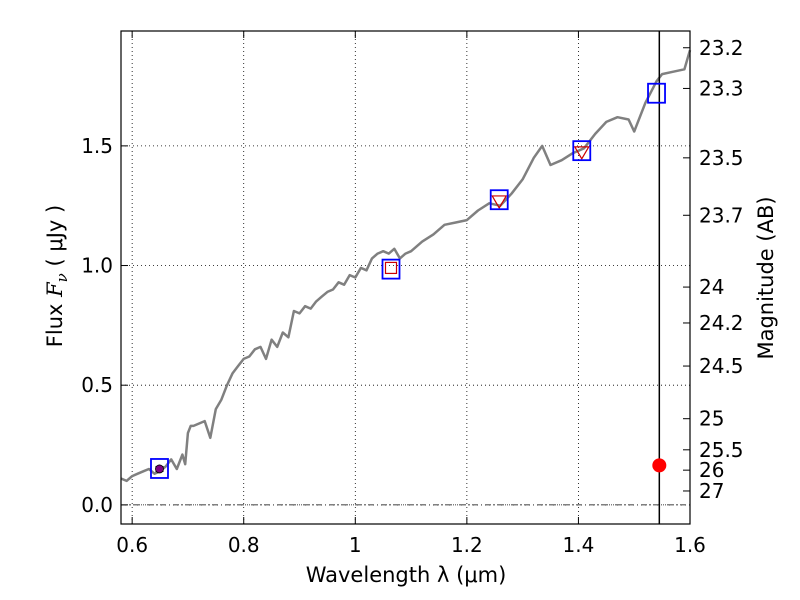 The height and width of the screenshot is (600, 800). Describe the element at coordinates (97, 146) in the screenshot. I see `y-tick-label: 1.5` at that location.